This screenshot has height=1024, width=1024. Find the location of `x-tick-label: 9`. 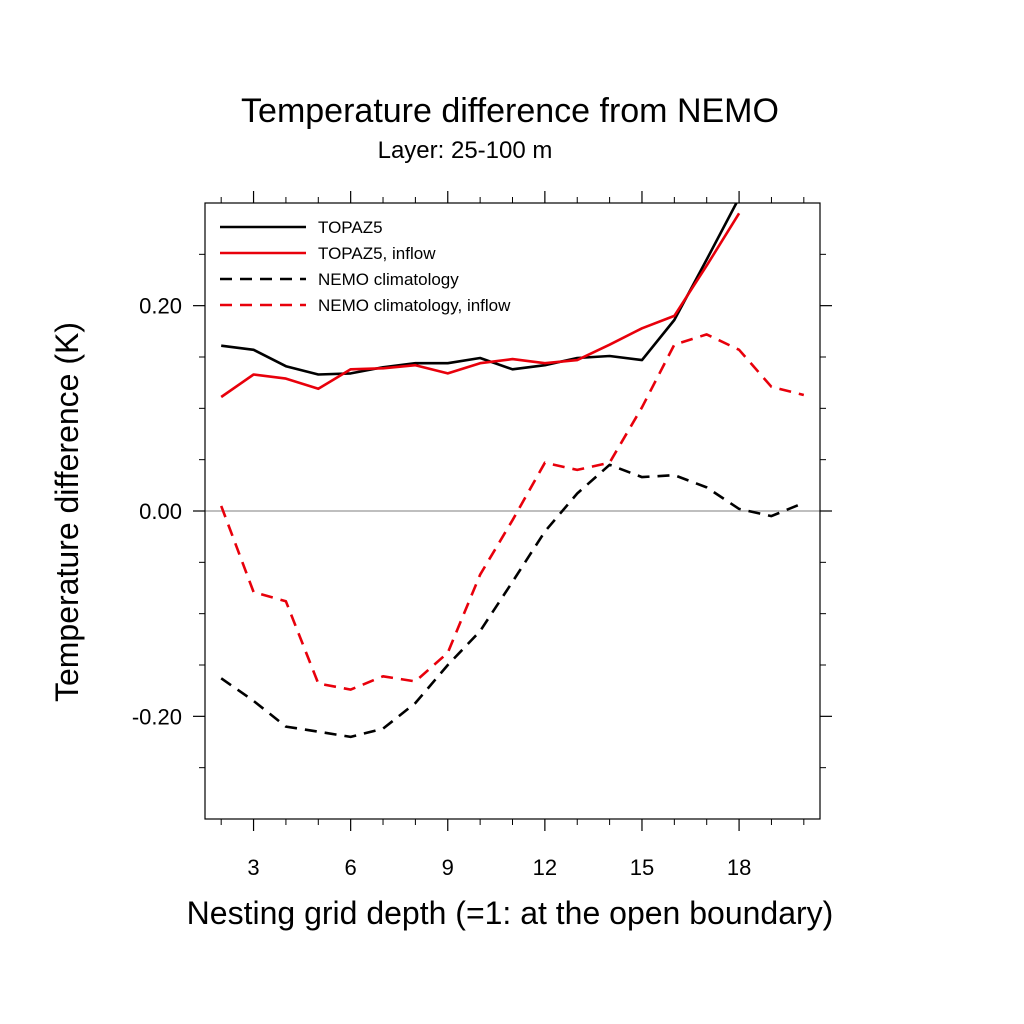

x-tick-label: 9 is located at coordinates (448, 867).